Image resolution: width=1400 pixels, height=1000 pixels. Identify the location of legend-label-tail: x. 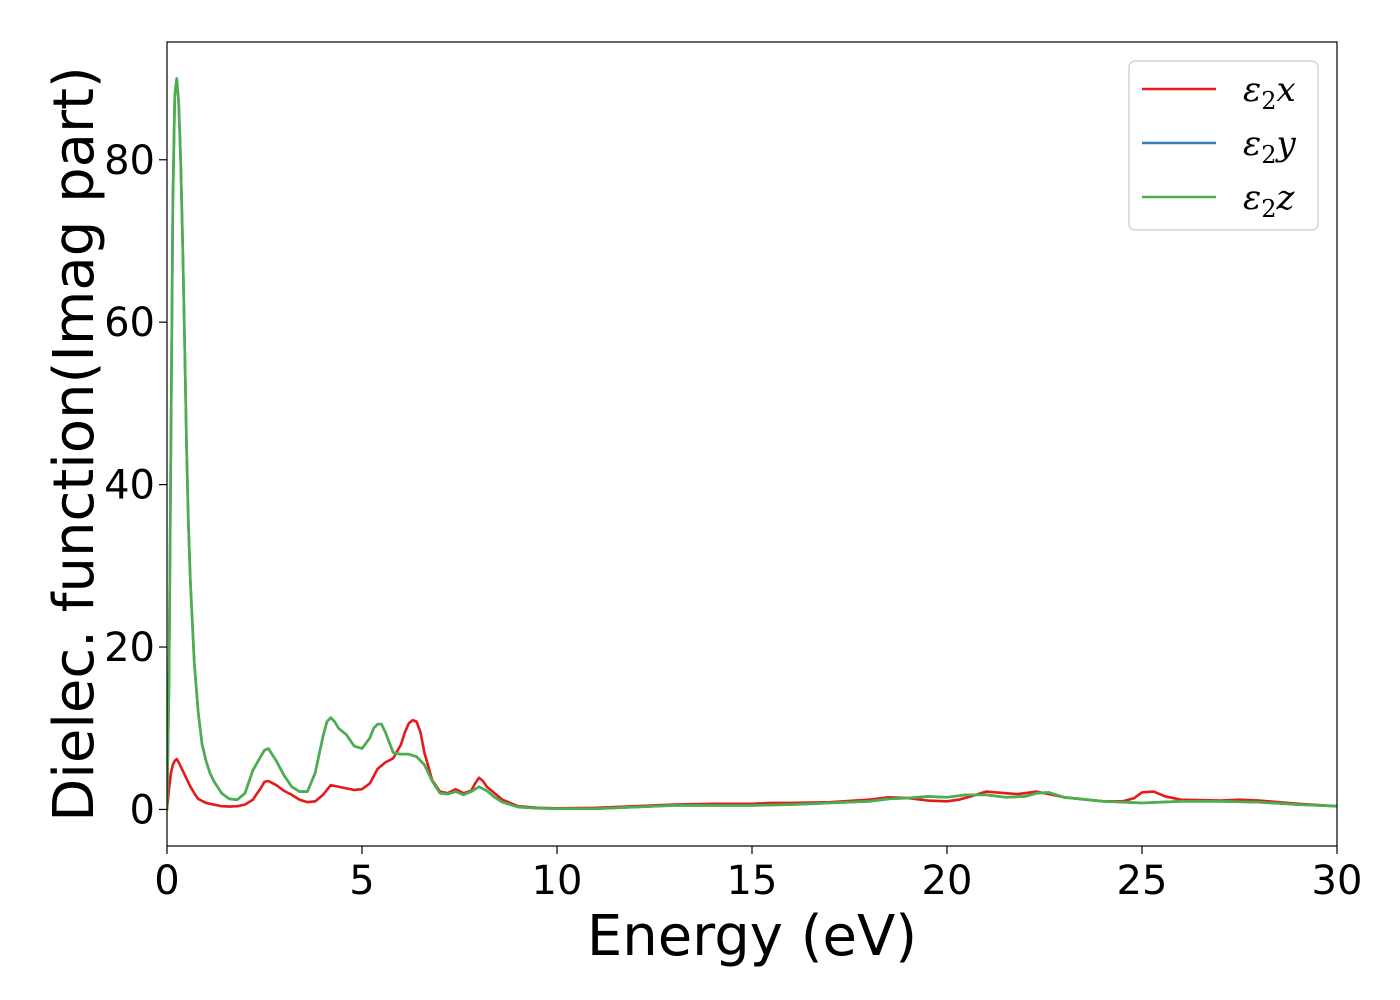
(1286, 90).